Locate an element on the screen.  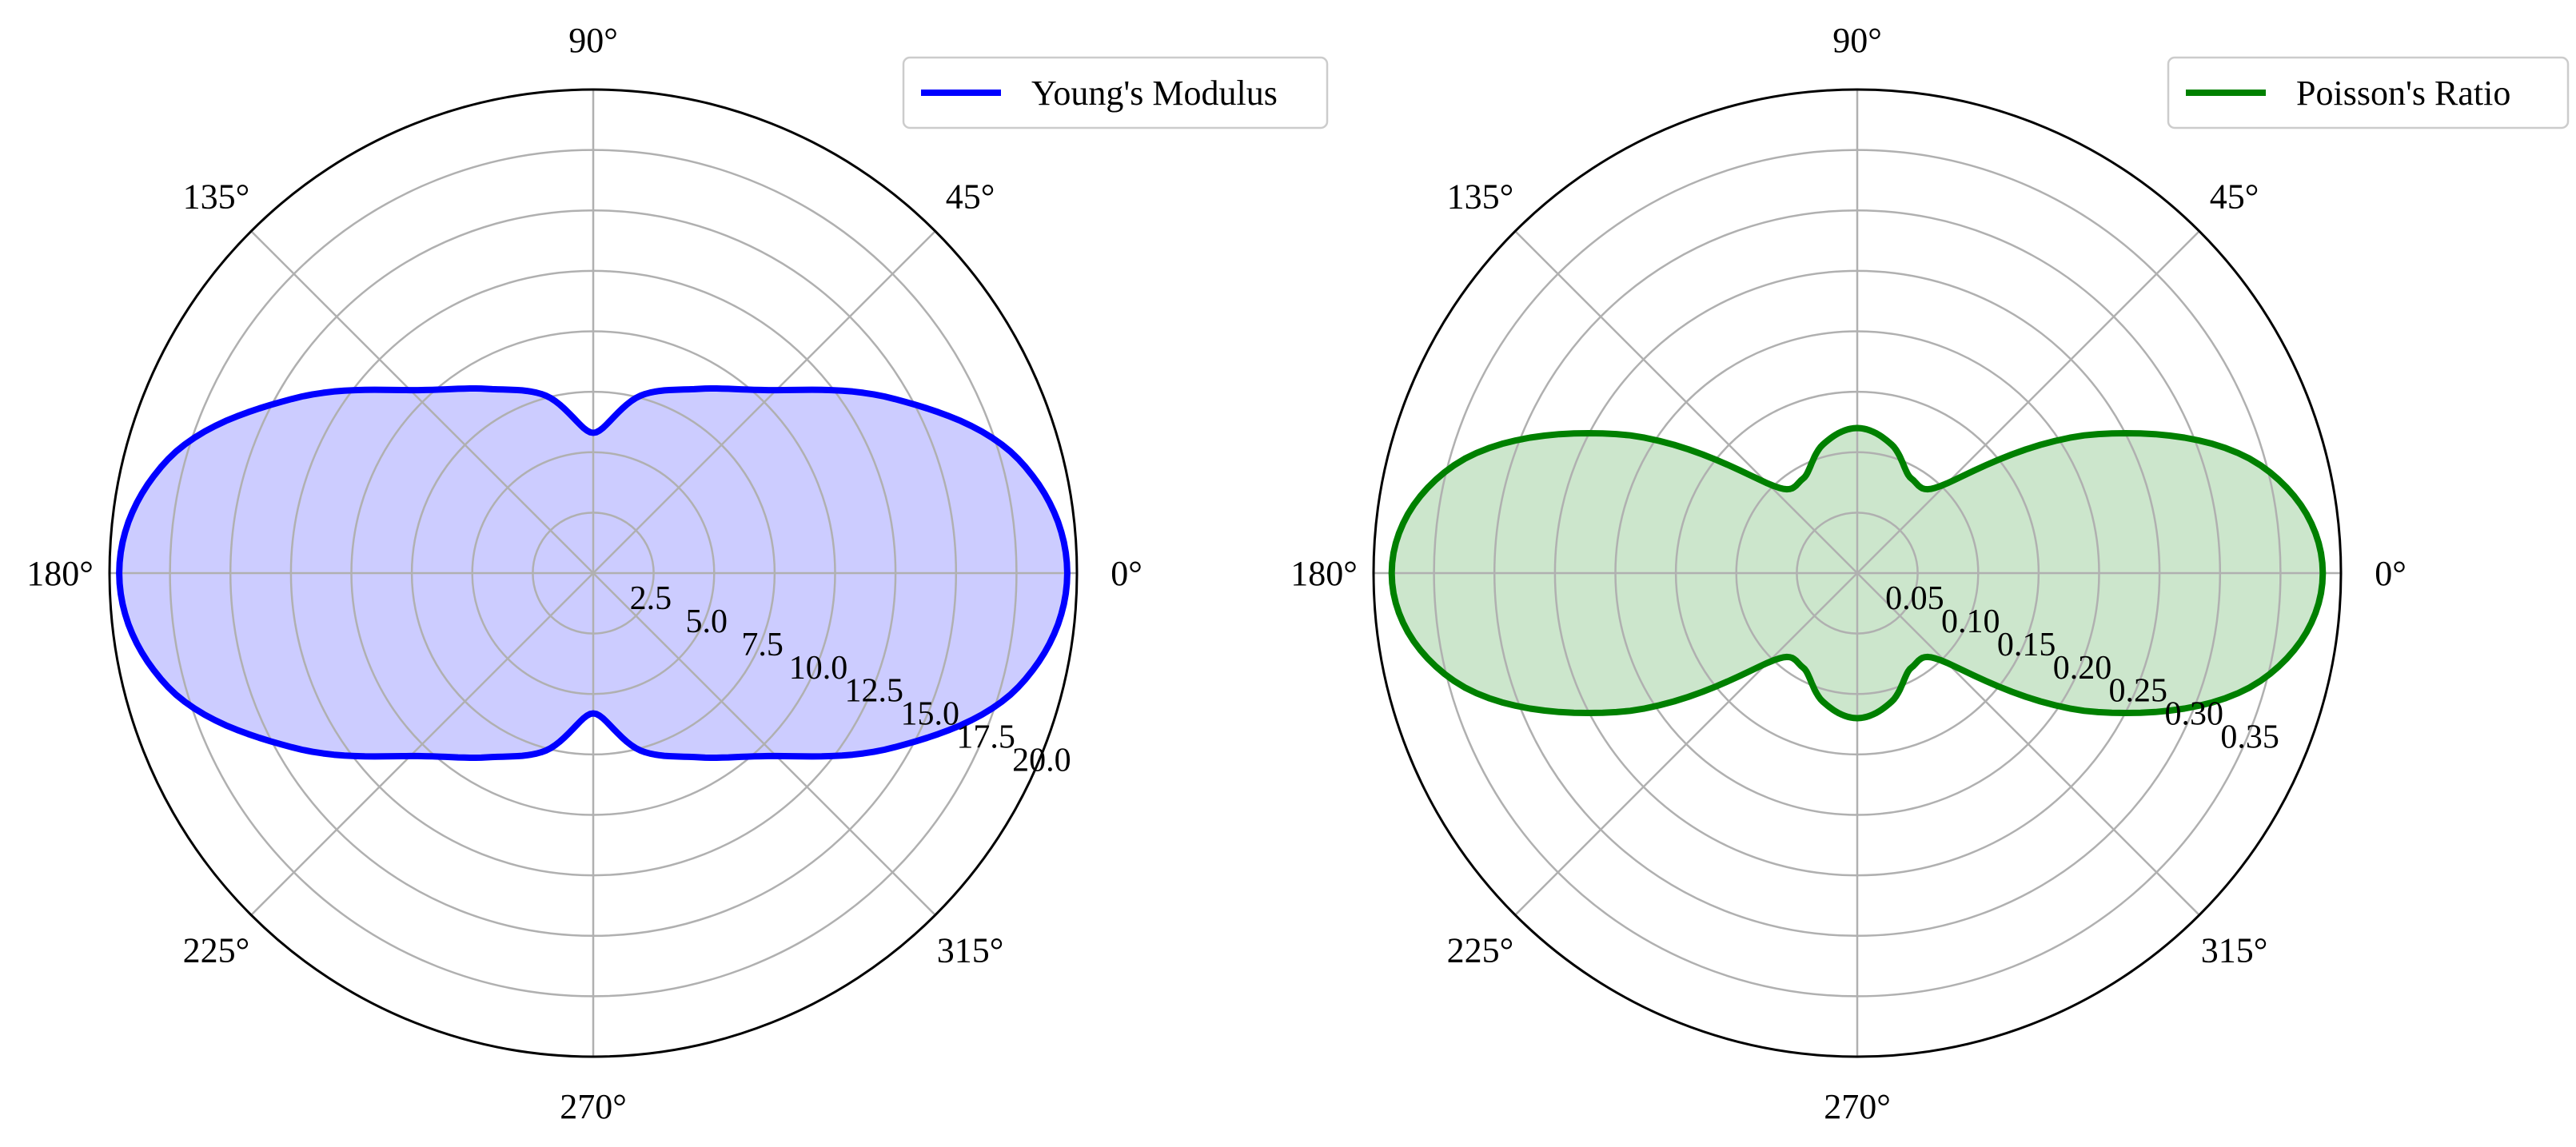
legend-label: Young's Modulus is located at coordinates (1154, 94).